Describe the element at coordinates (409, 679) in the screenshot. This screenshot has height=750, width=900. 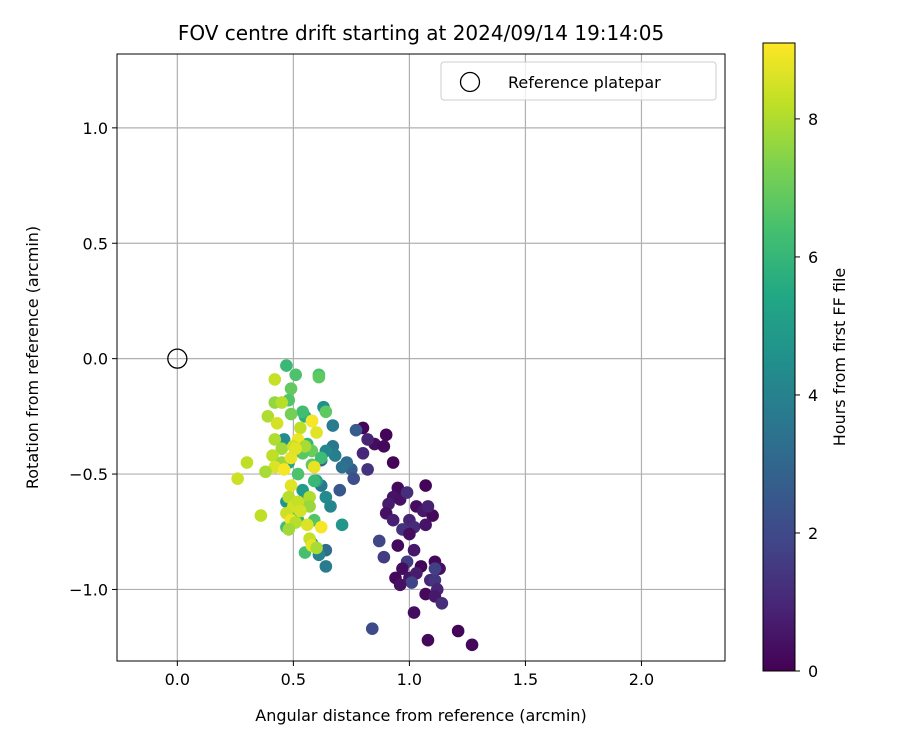
I see `x-tick-label: 1.0` at that location.